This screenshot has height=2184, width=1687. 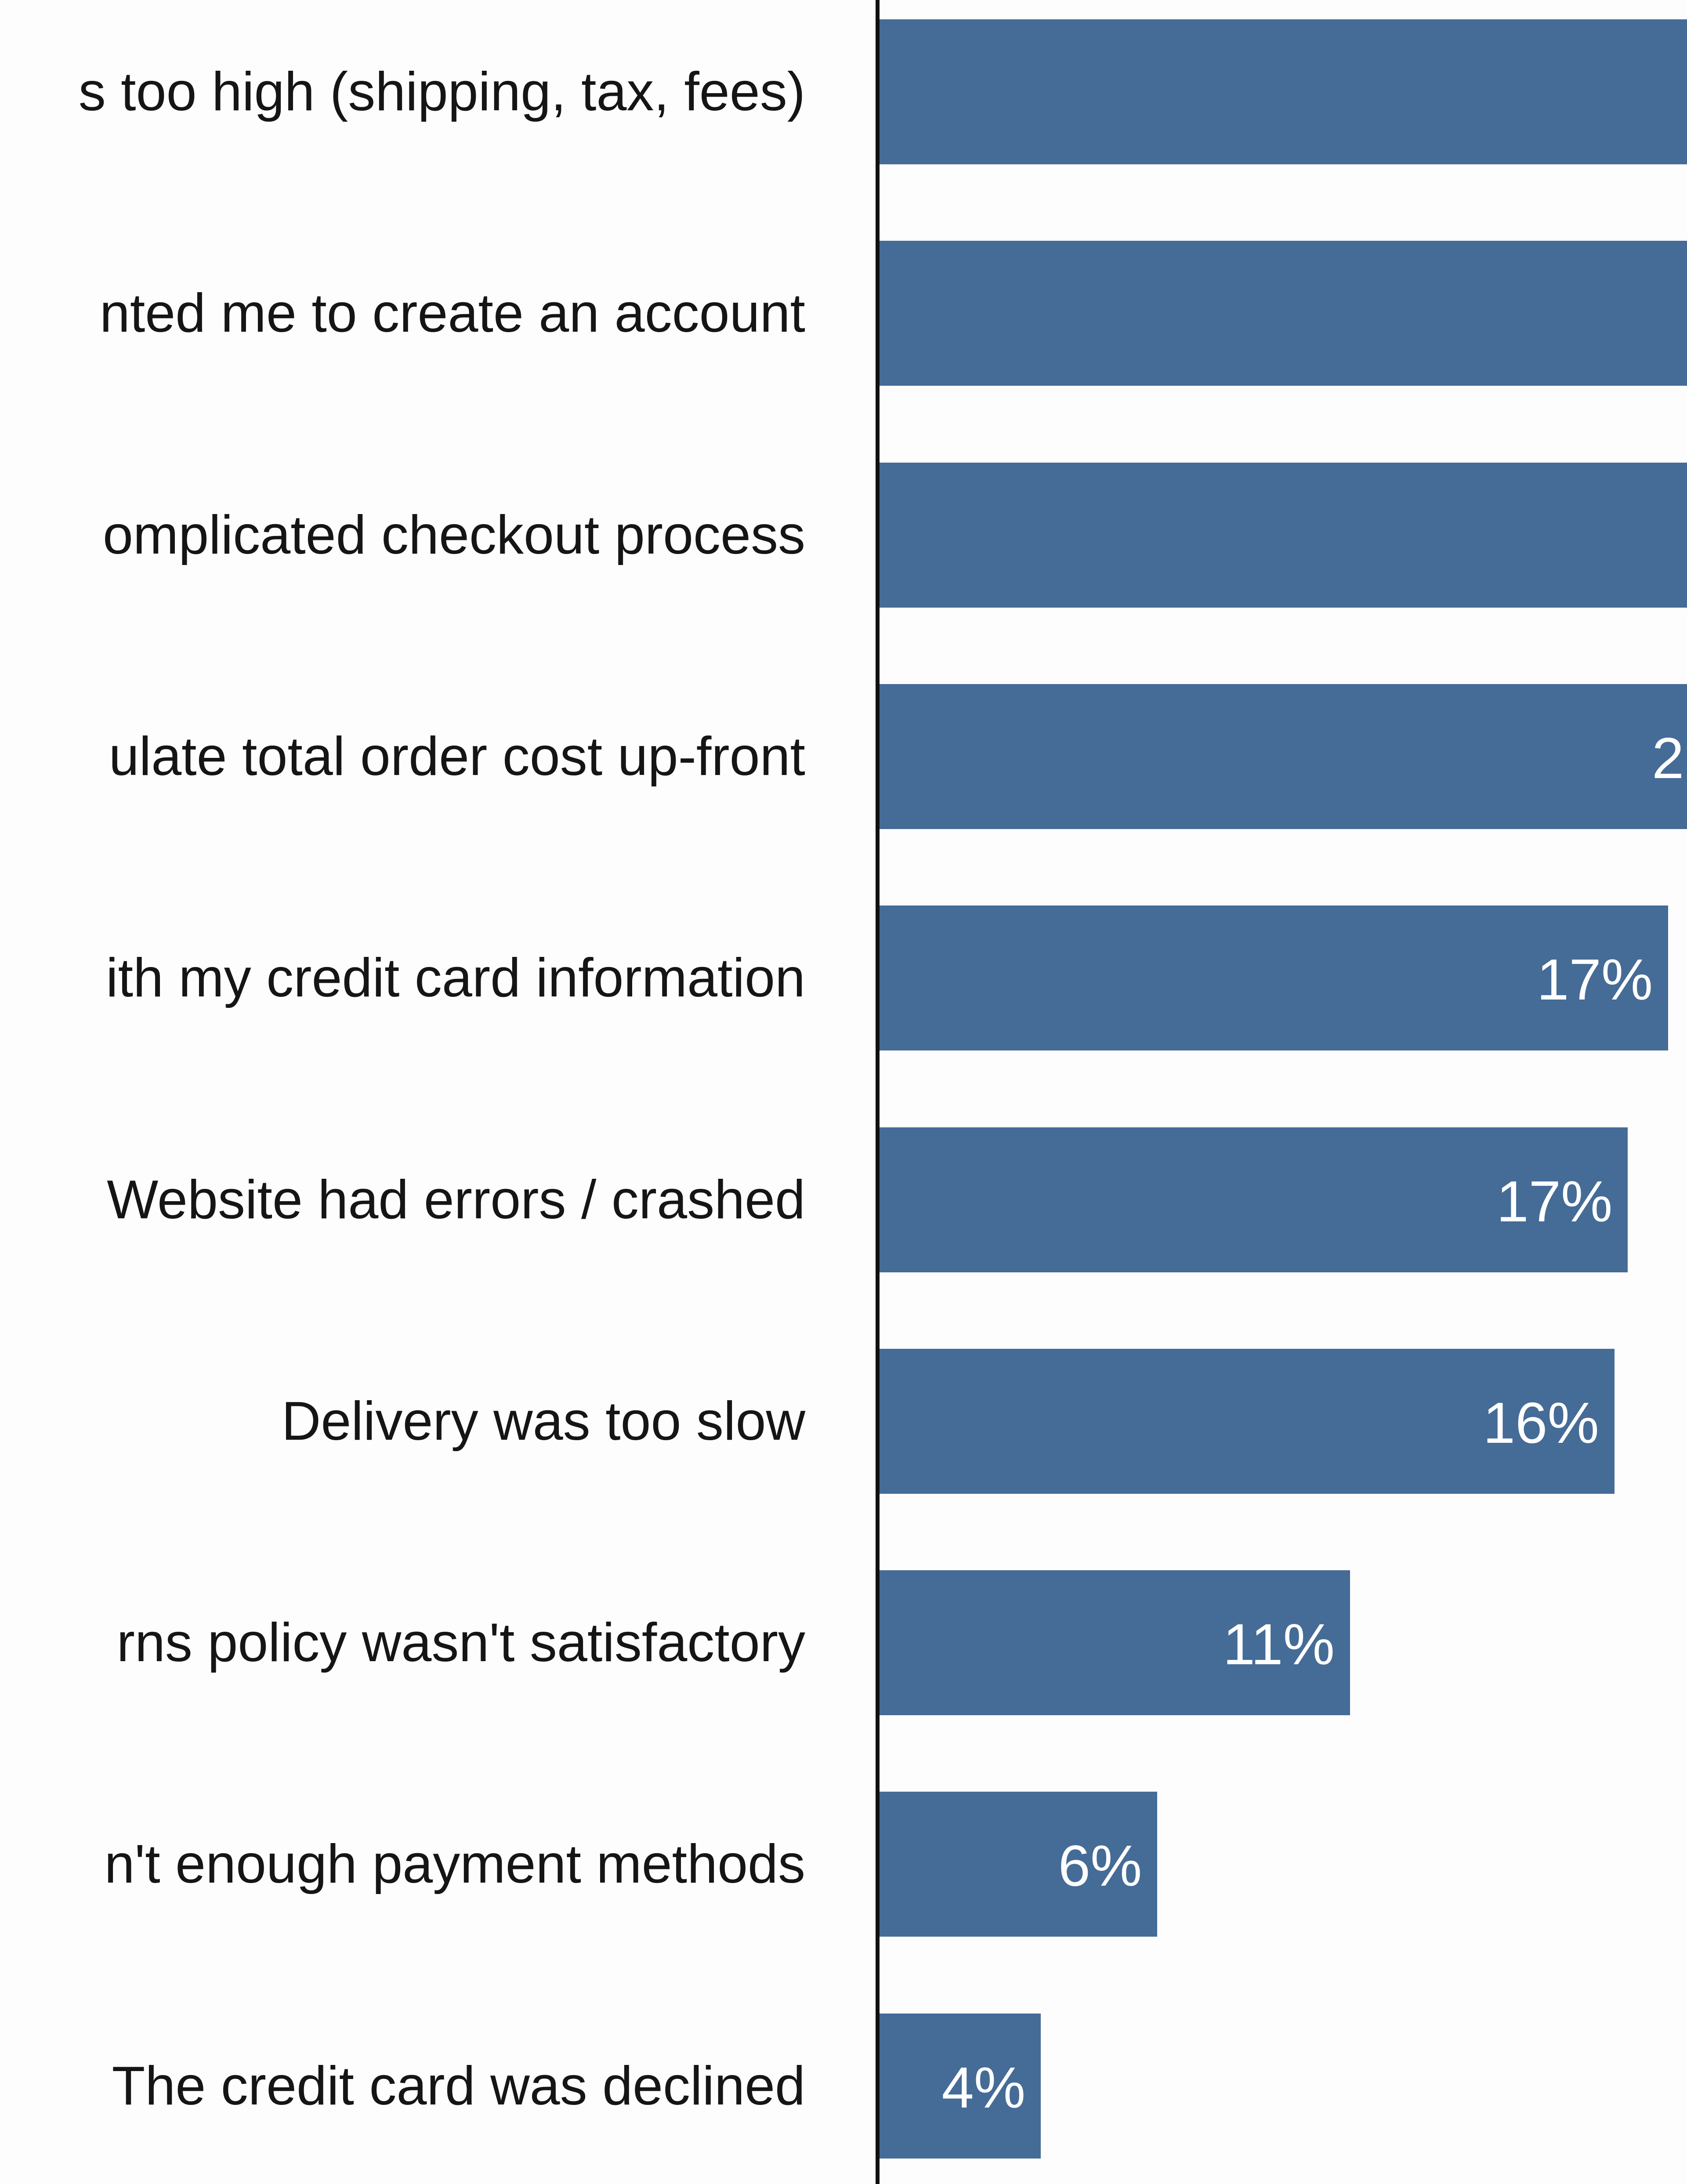 What do you see at coordinates (1100, 1865) in the screenshot?
I see `value-label: 6%` at bounding box center [1100, 1865].